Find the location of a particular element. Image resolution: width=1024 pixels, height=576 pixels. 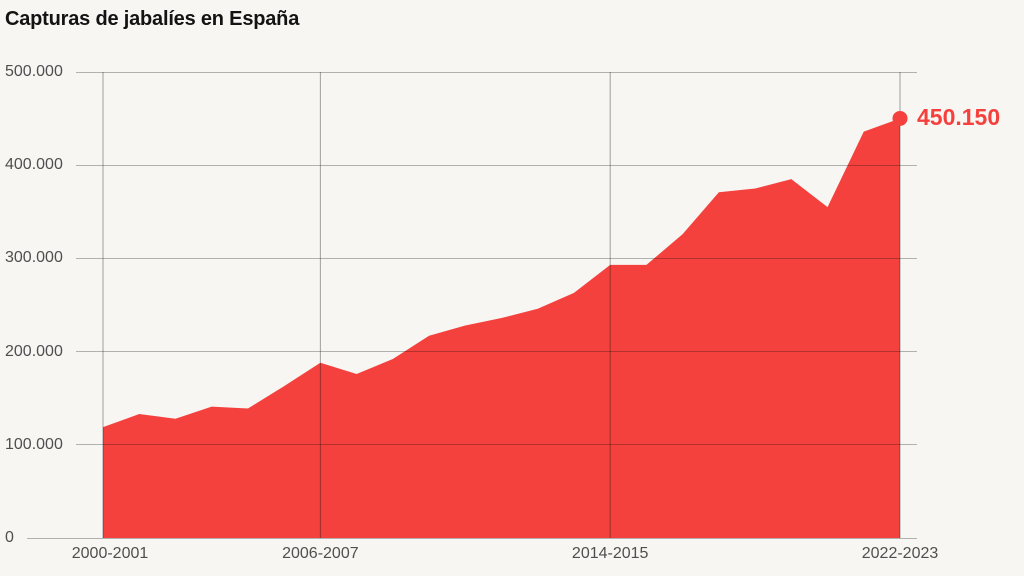

end-point-dot is located at coordinates (900, 118).